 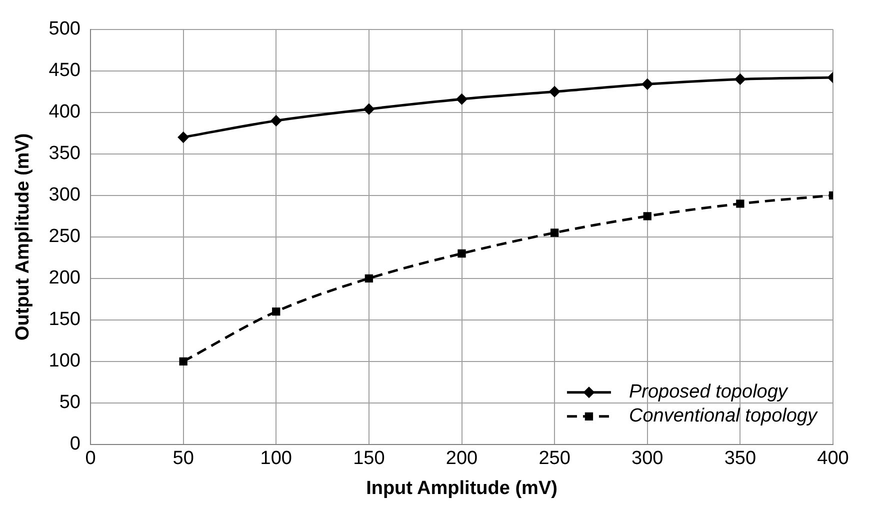 What do you see at coordinates (554, 459) in the screenshot?
I see `x-tick-label: 250` at bounding box center [554, 459].